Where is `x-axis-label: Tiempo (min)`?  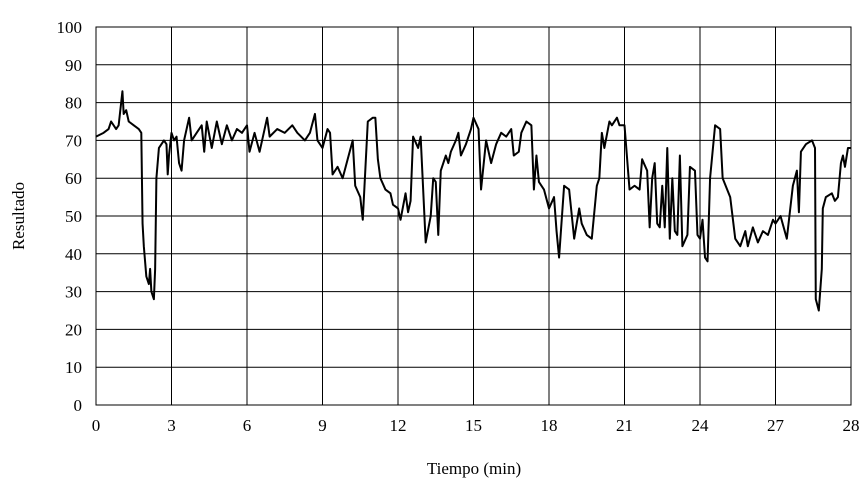 x-axis-label: Tiempo (min) is located at coordinates (474, 468).